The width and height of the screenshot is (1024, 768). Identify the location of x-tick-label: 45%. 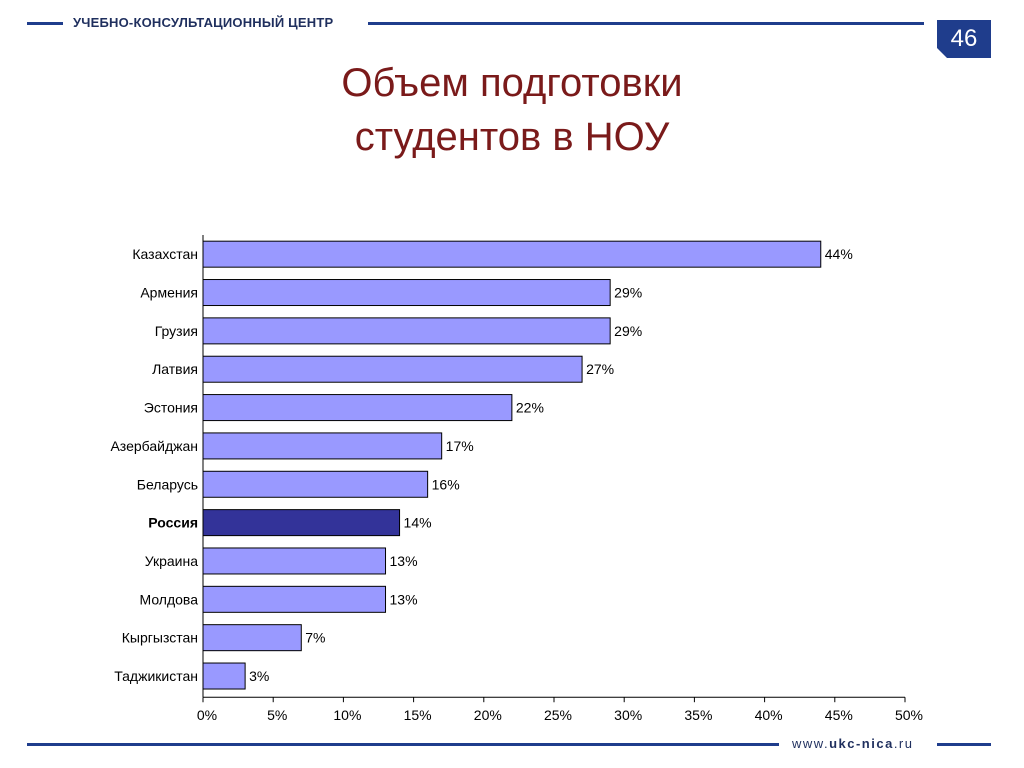
(839, 715).